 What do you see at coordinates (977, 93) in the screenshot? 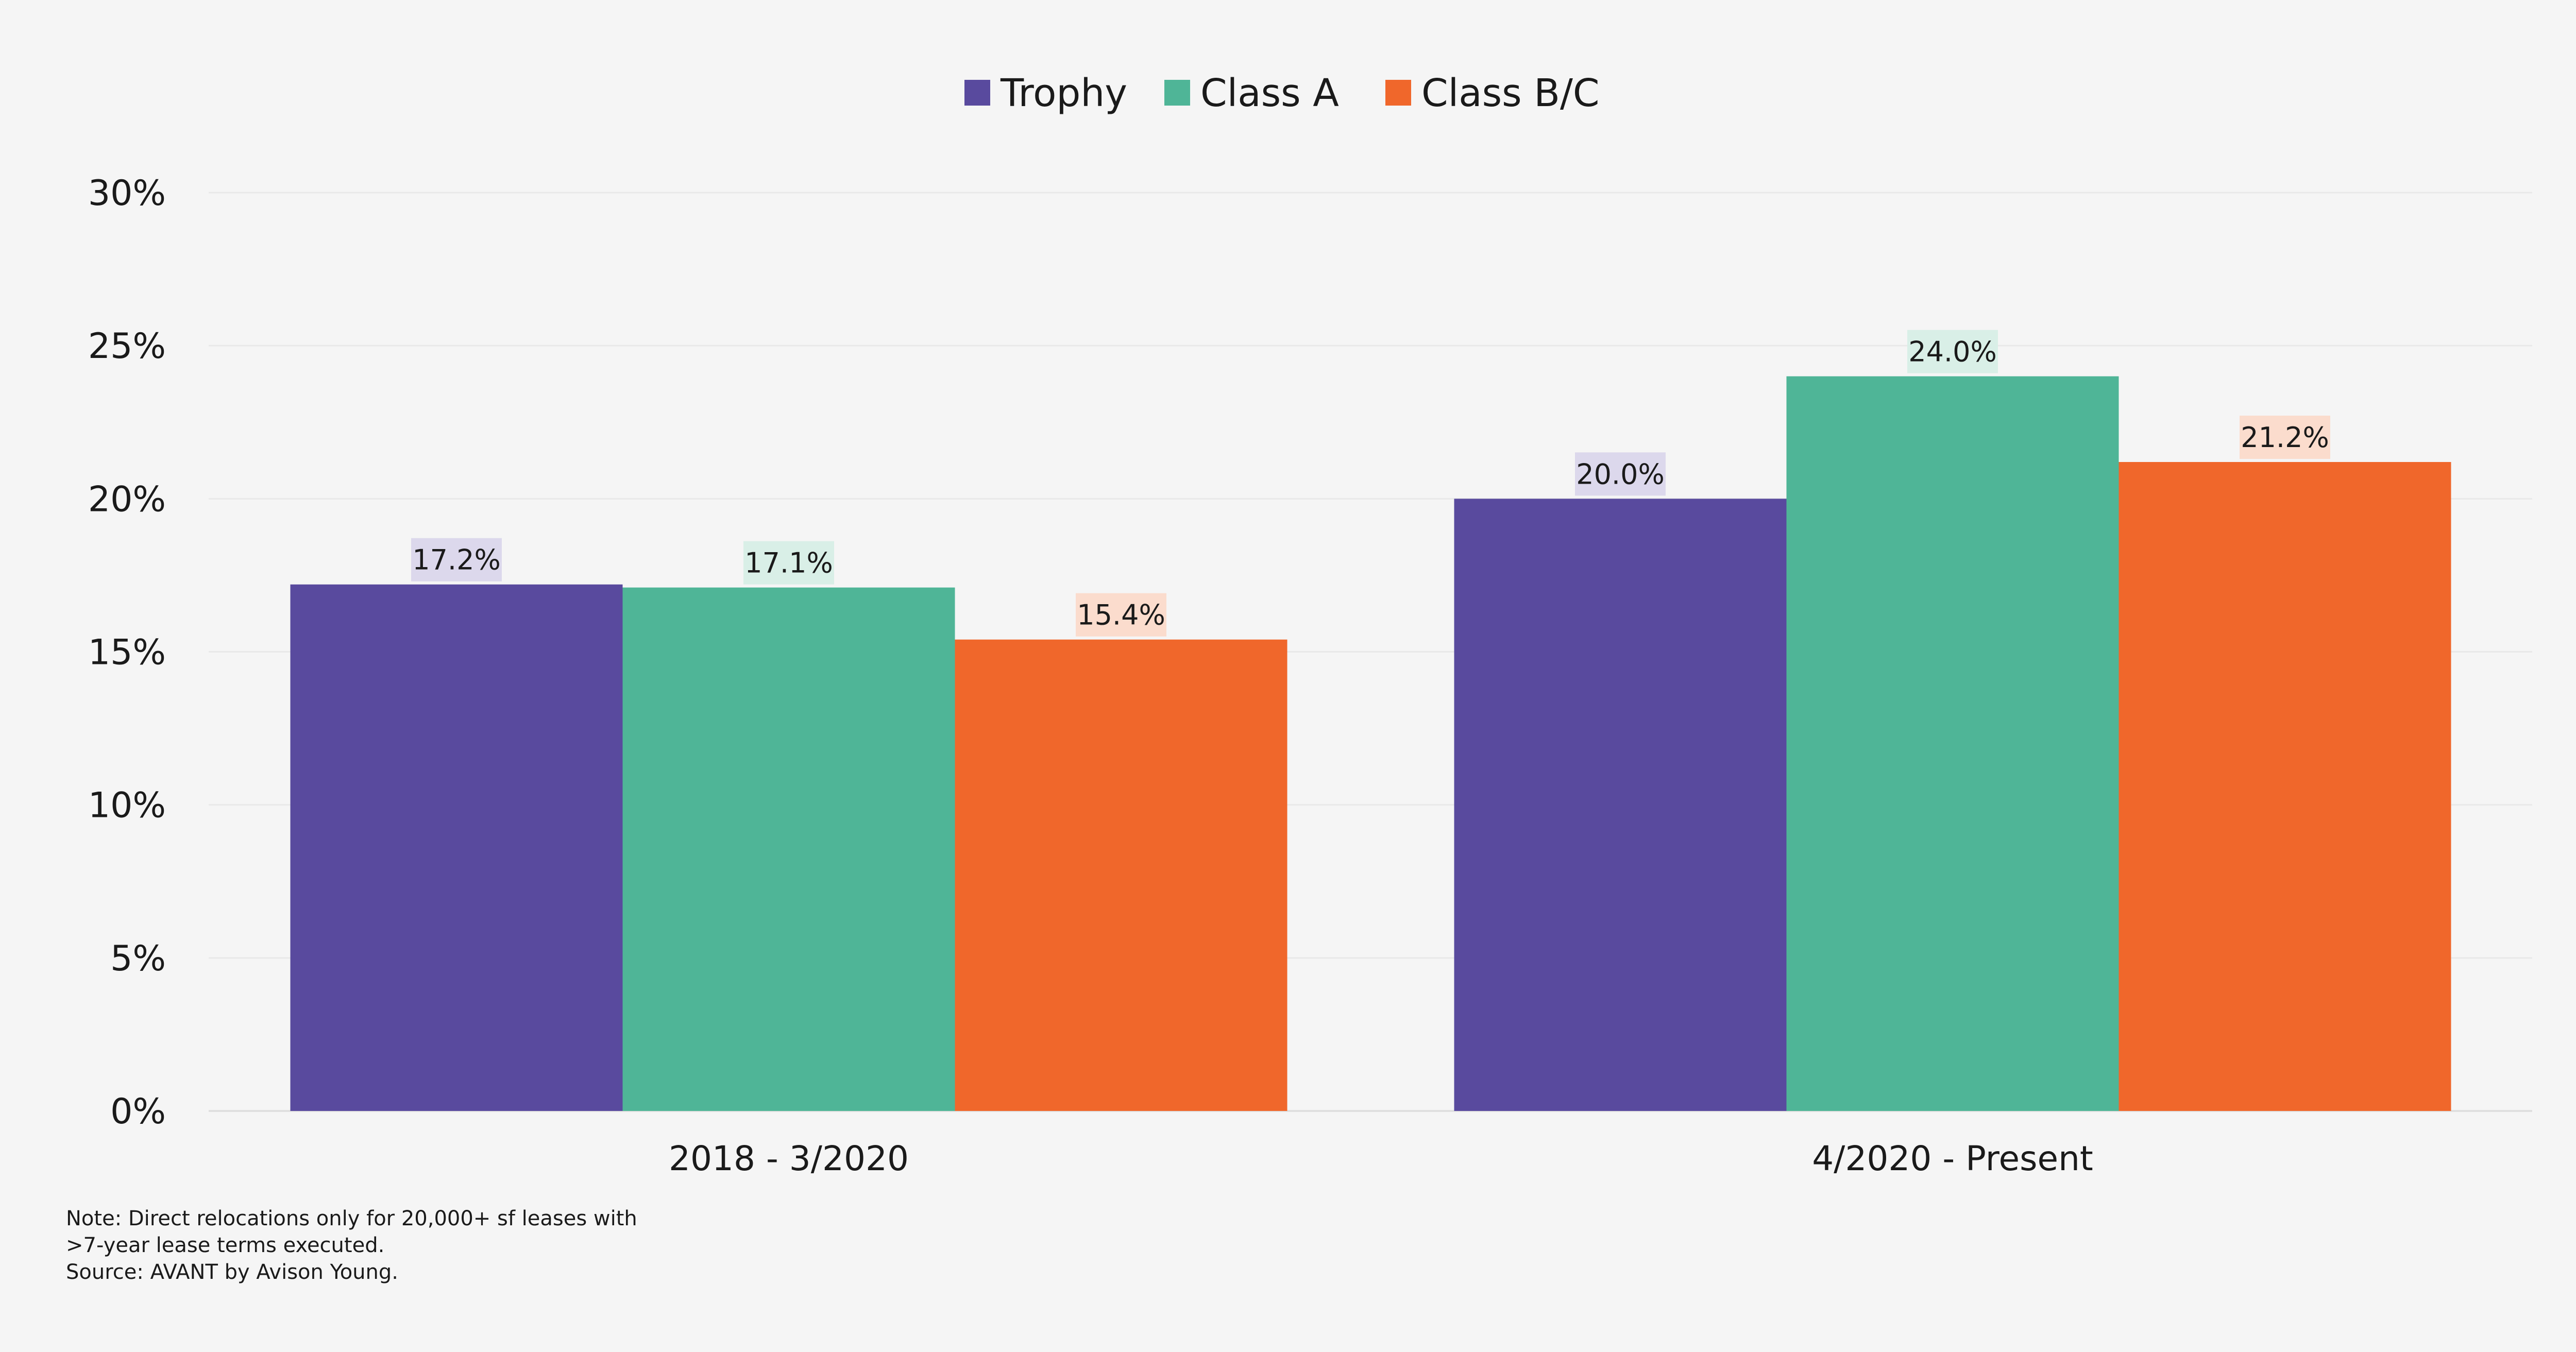
I see `legend-swatch-trophy` at bounding box center [977, 93].